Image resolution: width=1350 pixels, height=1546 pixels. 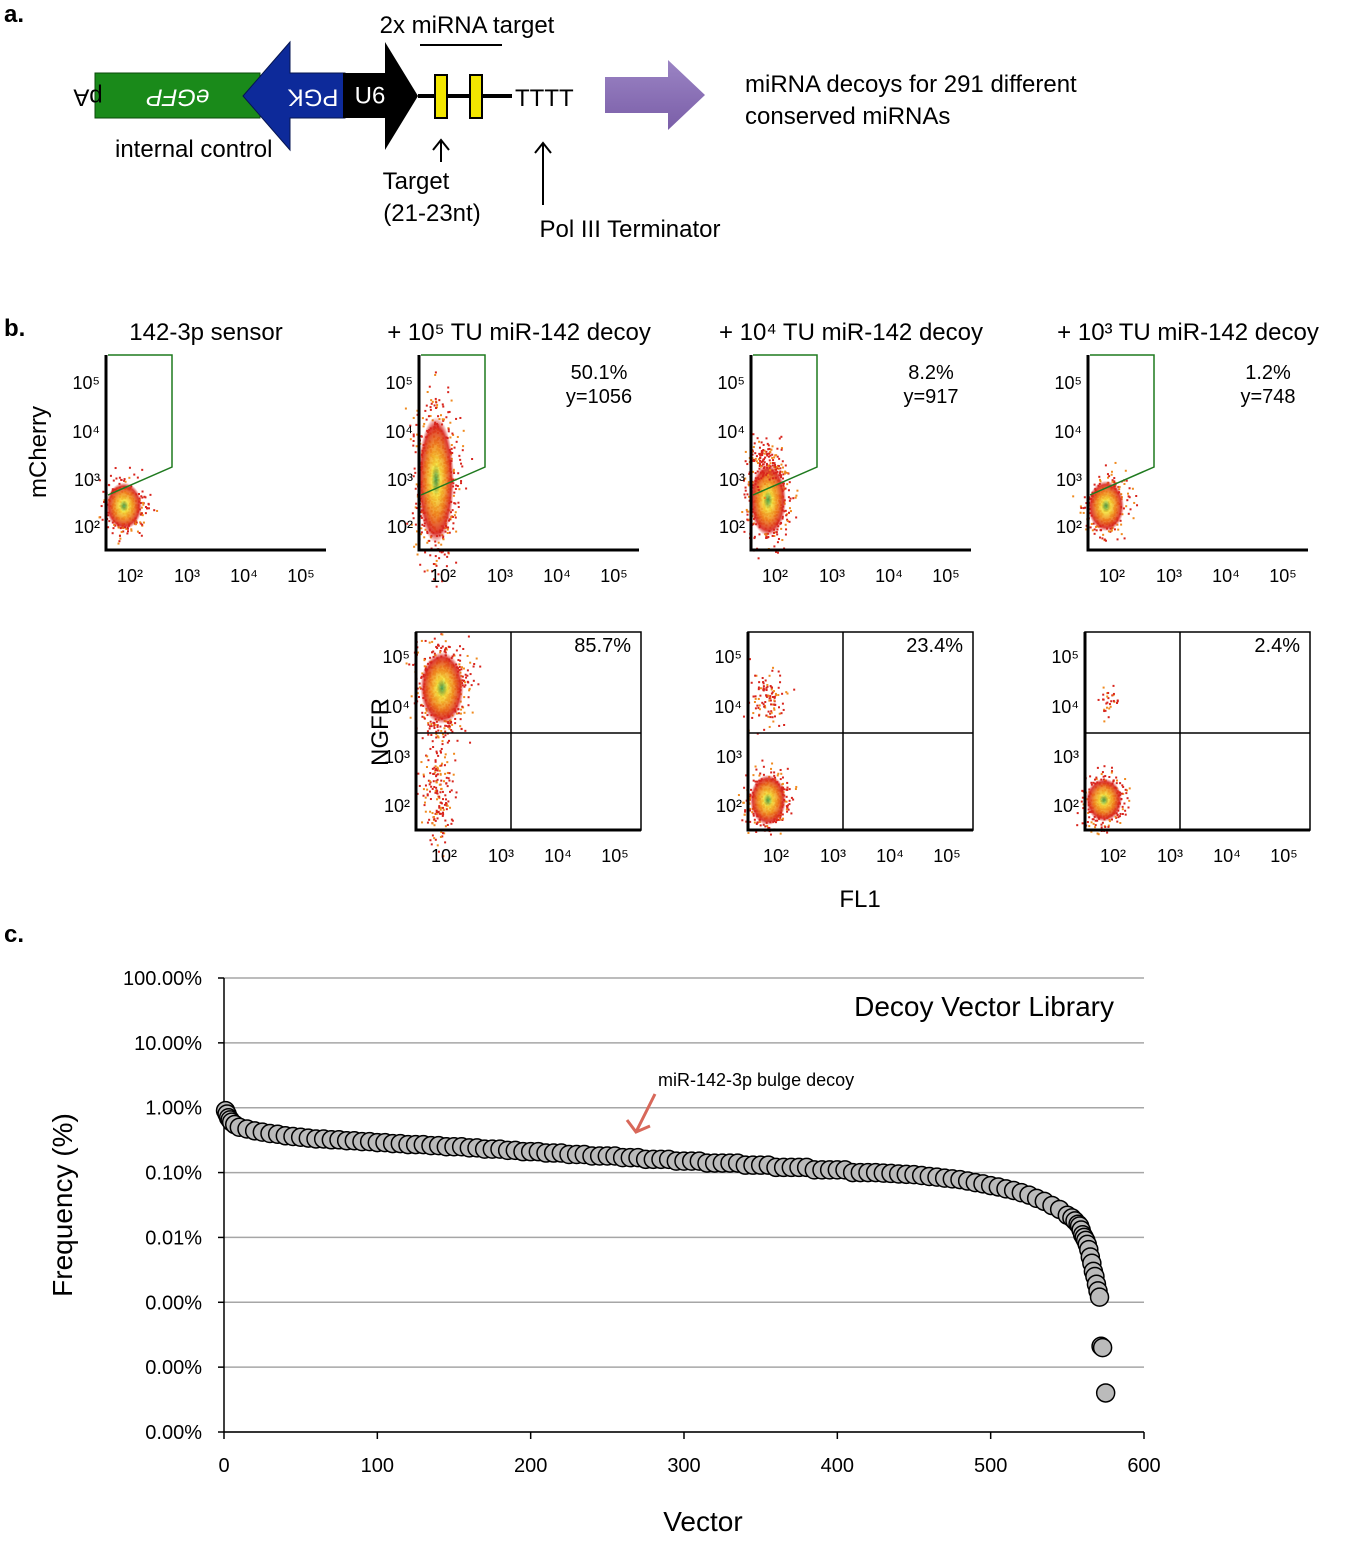 I want to click on target-label: Target, so click(x=416, y=181).